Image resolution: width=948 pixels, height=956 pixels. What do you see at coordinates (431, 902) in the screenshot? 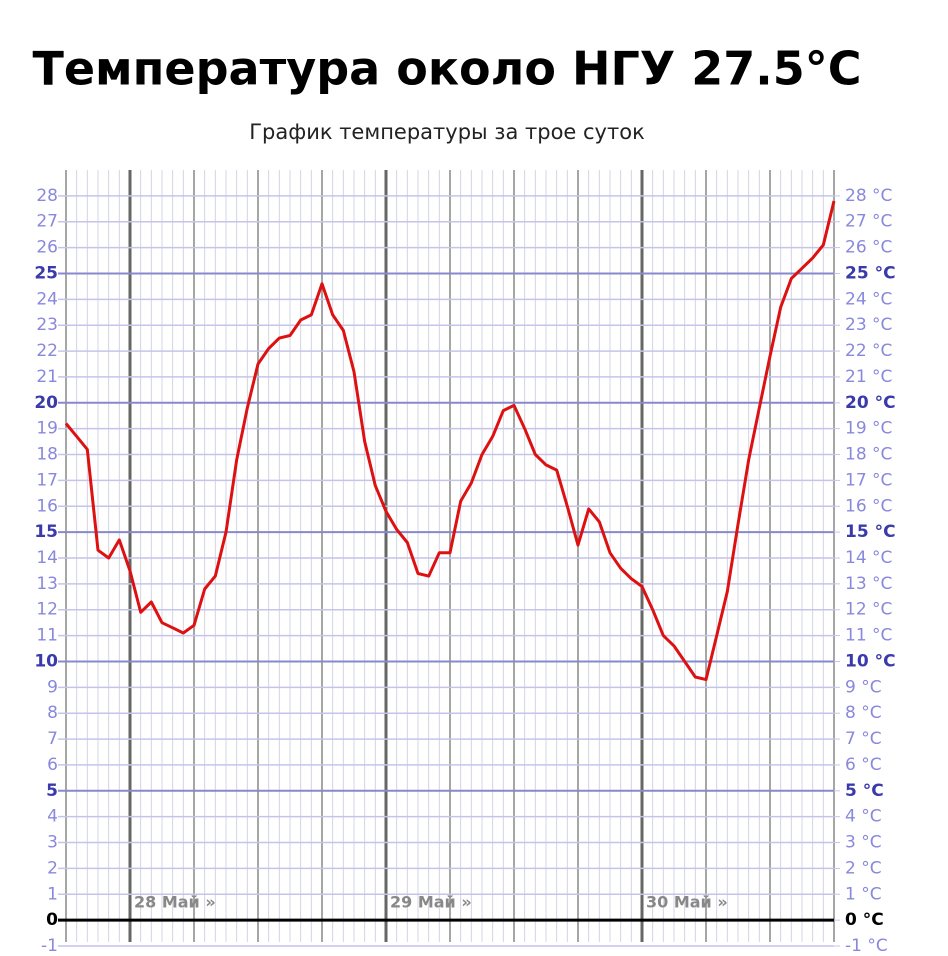
I see `x-day-label: 29 Май »` at bounding box center [431, 902].